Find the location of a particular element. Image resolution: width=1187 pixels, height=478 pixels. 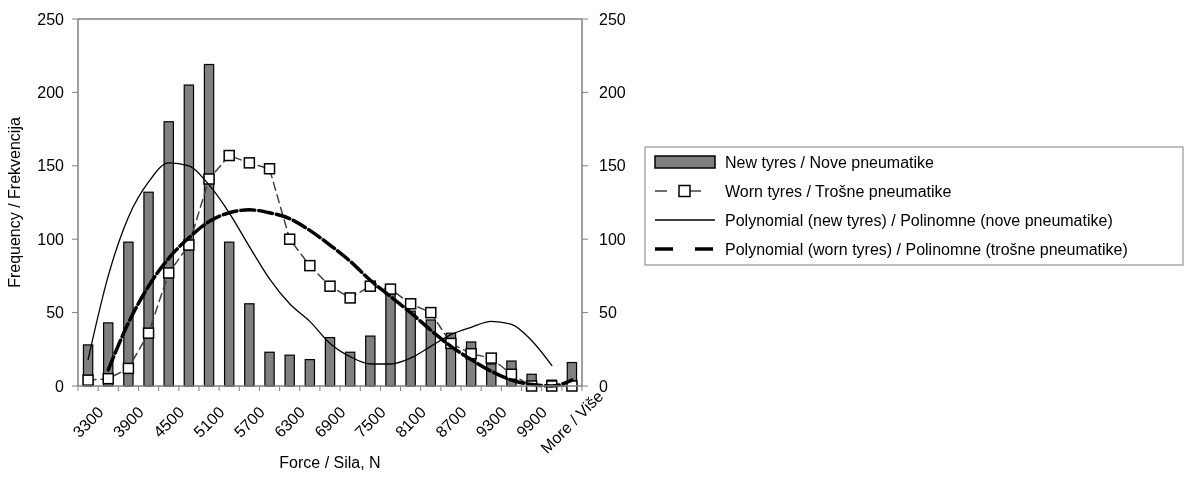

y-axis-title: Frequency / Frekvencija is located at coordinates (14, 202).